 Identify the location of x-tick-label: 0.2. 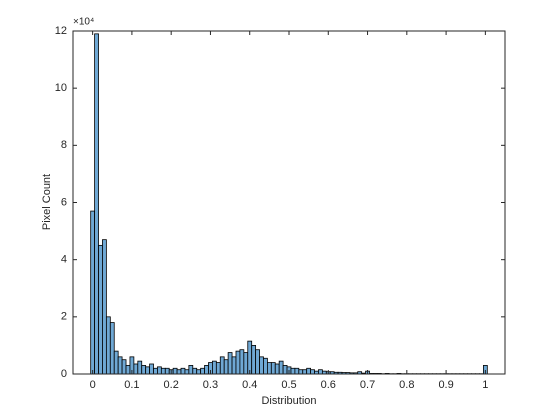
(171, 385).